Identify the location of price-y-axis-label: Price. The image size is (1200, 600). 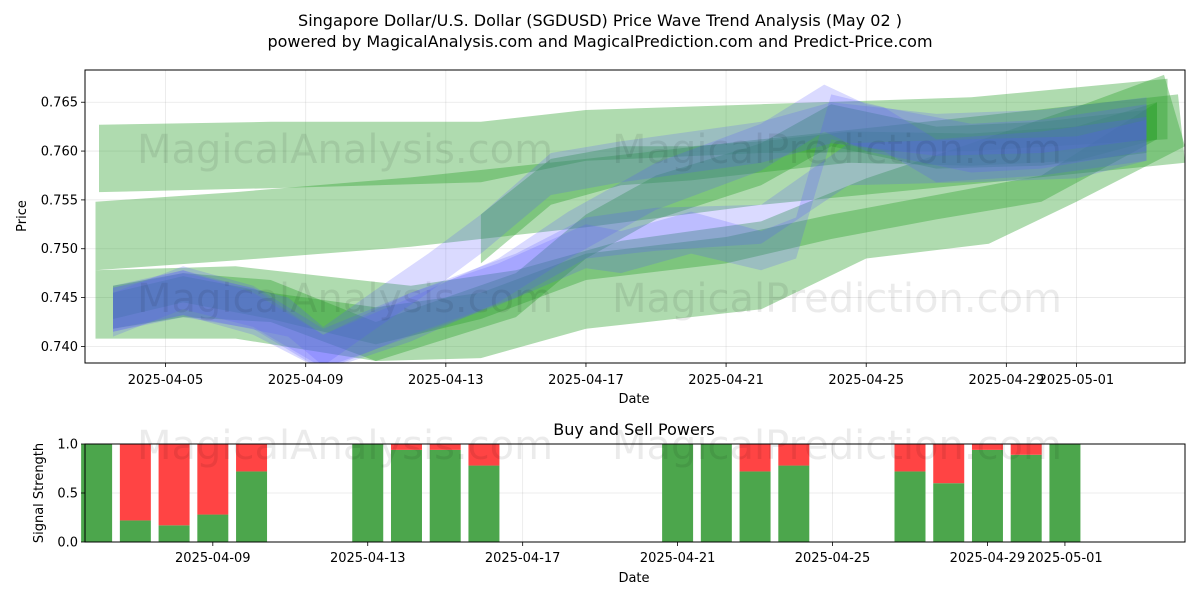
(22, 216).